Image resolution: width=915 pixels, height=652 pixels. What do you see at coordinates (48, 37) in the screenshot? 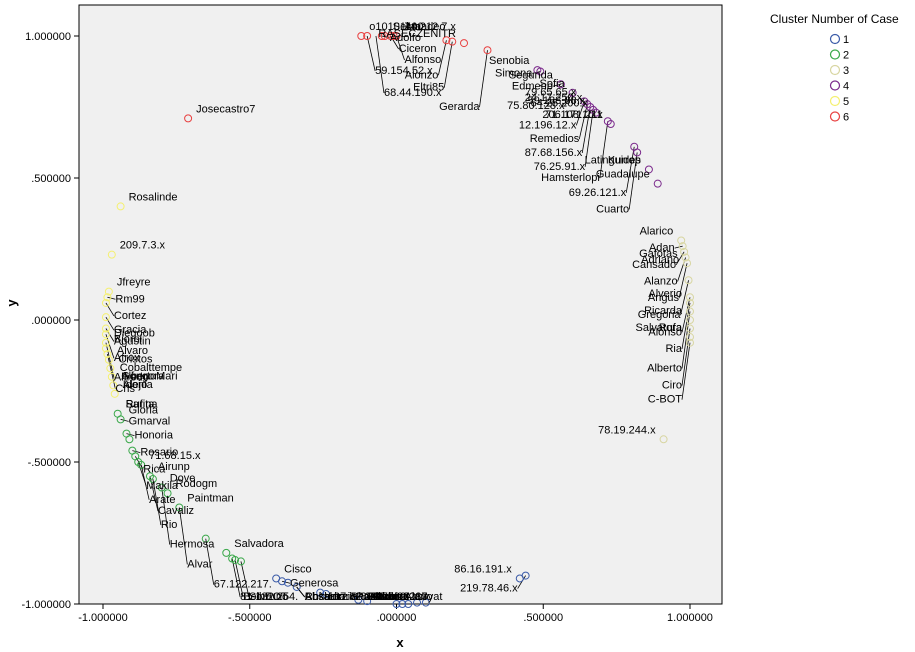
I see `y-tick-label: 1.000000` at bounding box center [48, 37].